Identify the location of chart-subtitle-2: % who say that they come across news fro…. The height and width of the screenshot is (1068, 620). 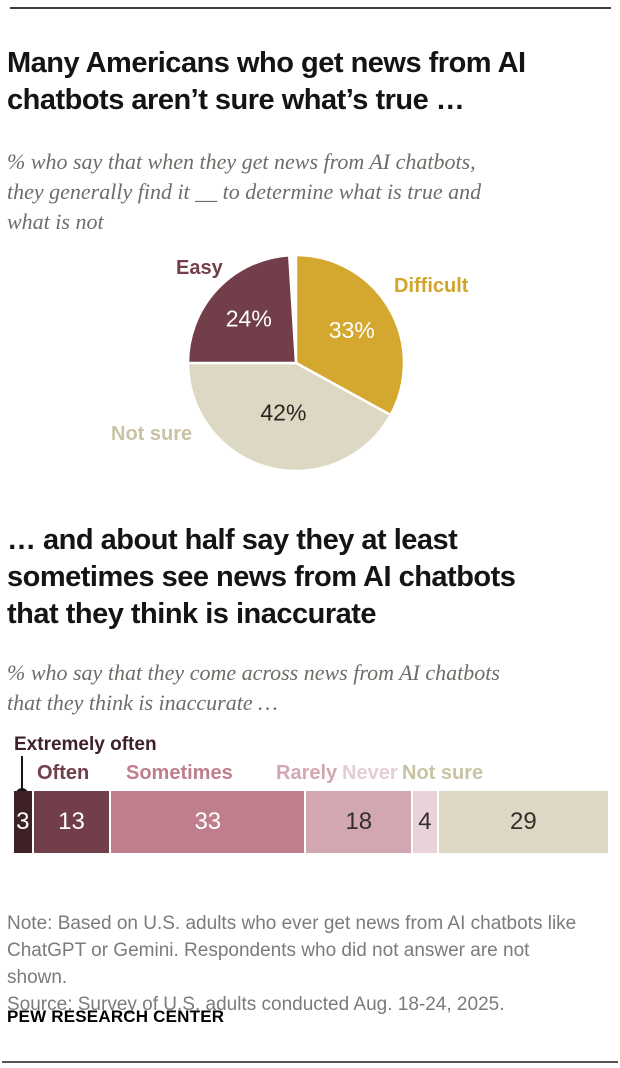
(253, 687).